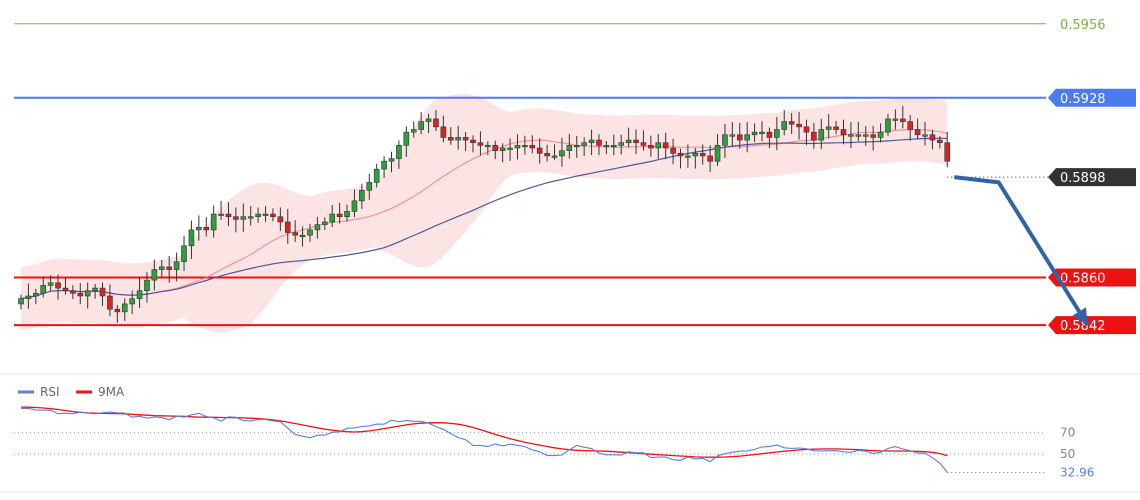 The image size is (1140, 500). What do you see at coordinates (1077, 472) in the screenshot?
I see `rsi-current-value: 32.96` at bounding box center [1077, 472].